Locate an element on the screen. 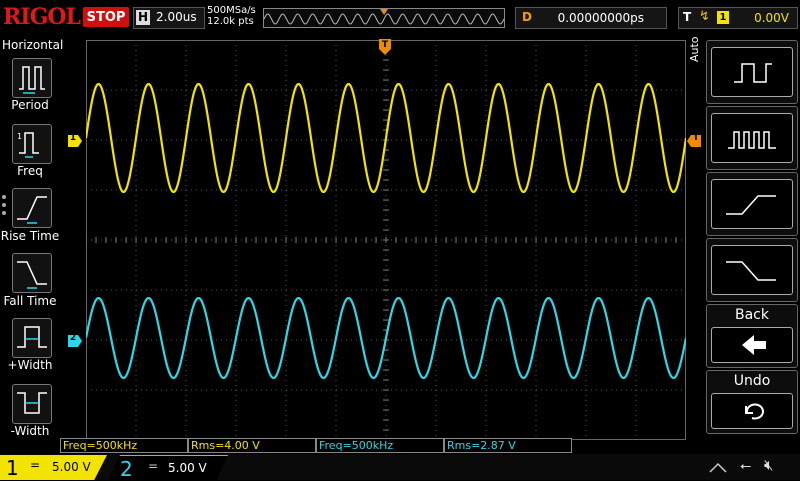 Image resolution: width=800 pixels, height=481 pixels. back-button: Back is located at coordinates (752, 336).